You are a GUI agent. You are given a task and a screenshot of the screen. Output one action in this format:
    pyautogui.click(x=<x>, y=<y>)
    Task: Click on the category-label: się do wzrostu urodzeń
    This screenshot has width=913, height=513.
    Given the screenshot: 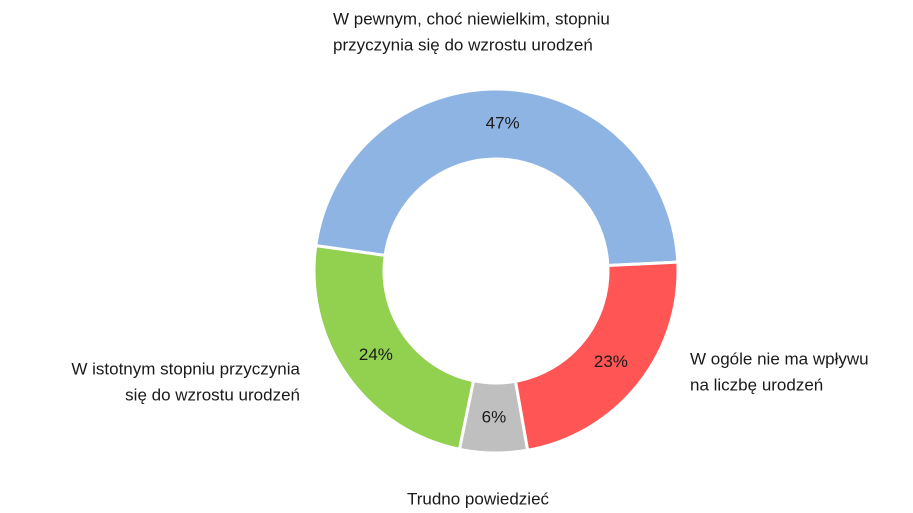 What is the action you would take?
    pyautogui.click(x=212, y=394)
    